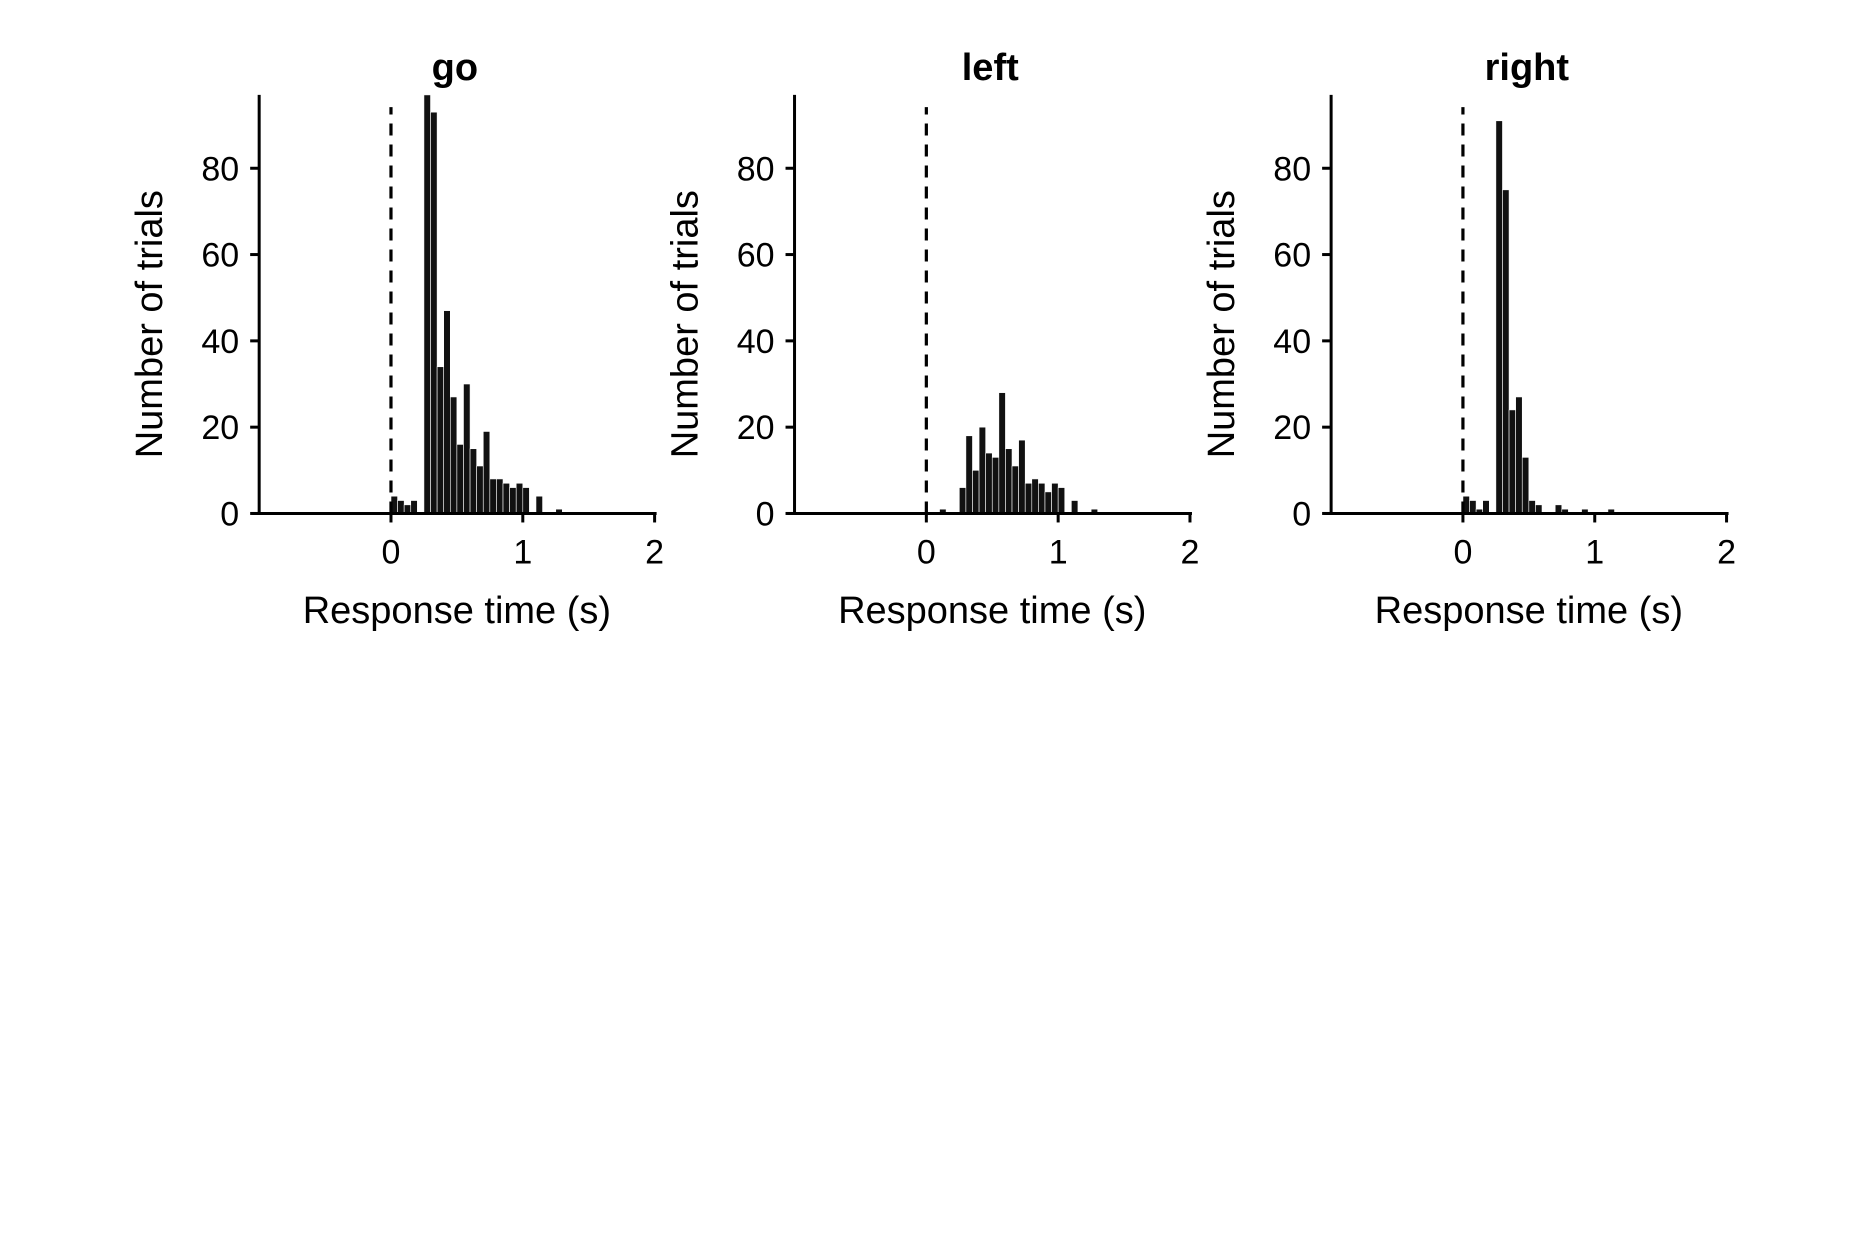 The image size is (1875, 1250). I want to click on panel-title: left, so click(990, 68).